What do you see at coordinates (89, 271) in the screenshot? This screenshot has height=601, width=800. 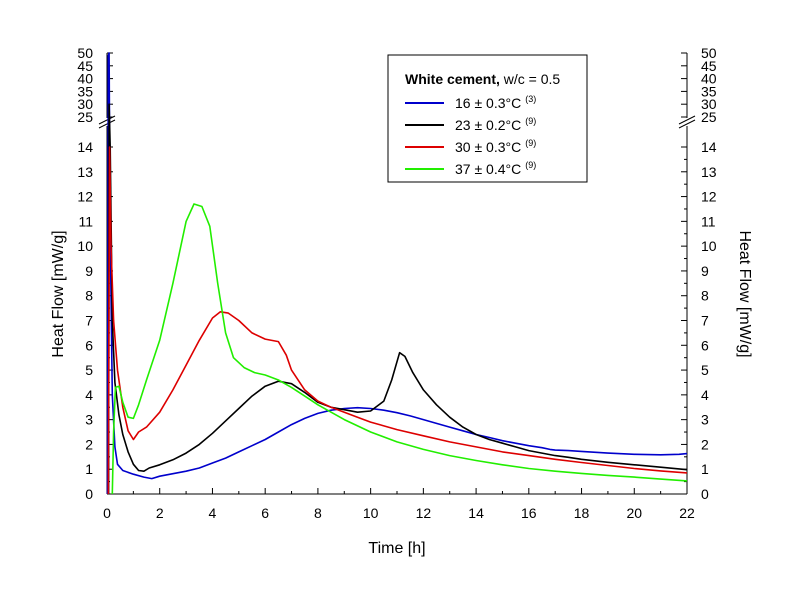 I see `left-y-tick-label: 9` at bounding box center [89, 271].